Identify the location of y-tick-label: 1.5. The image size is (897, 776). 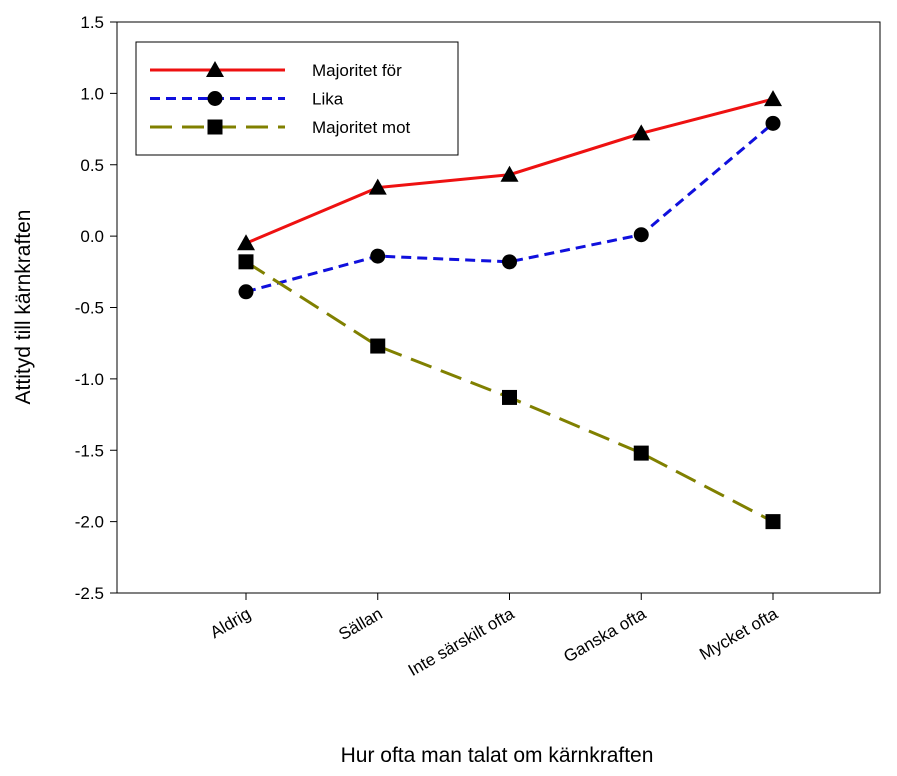
(92, 22).